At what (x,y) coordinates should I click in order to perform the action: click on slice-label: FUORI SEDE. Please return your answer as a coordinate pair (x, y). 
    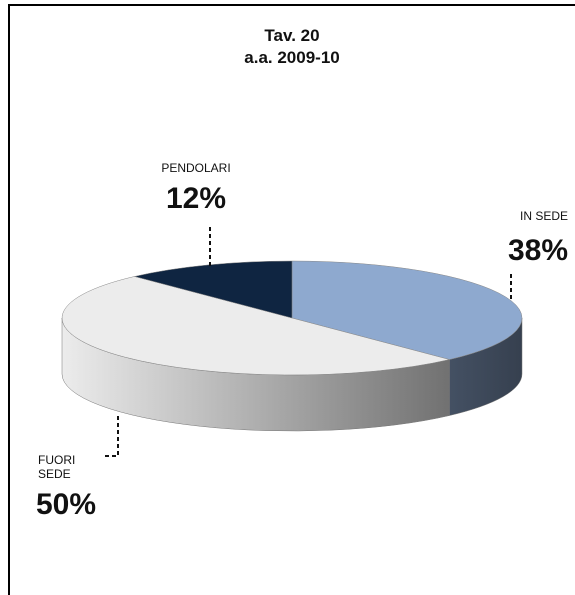
    Looking at the image, I should click on (57, 467).